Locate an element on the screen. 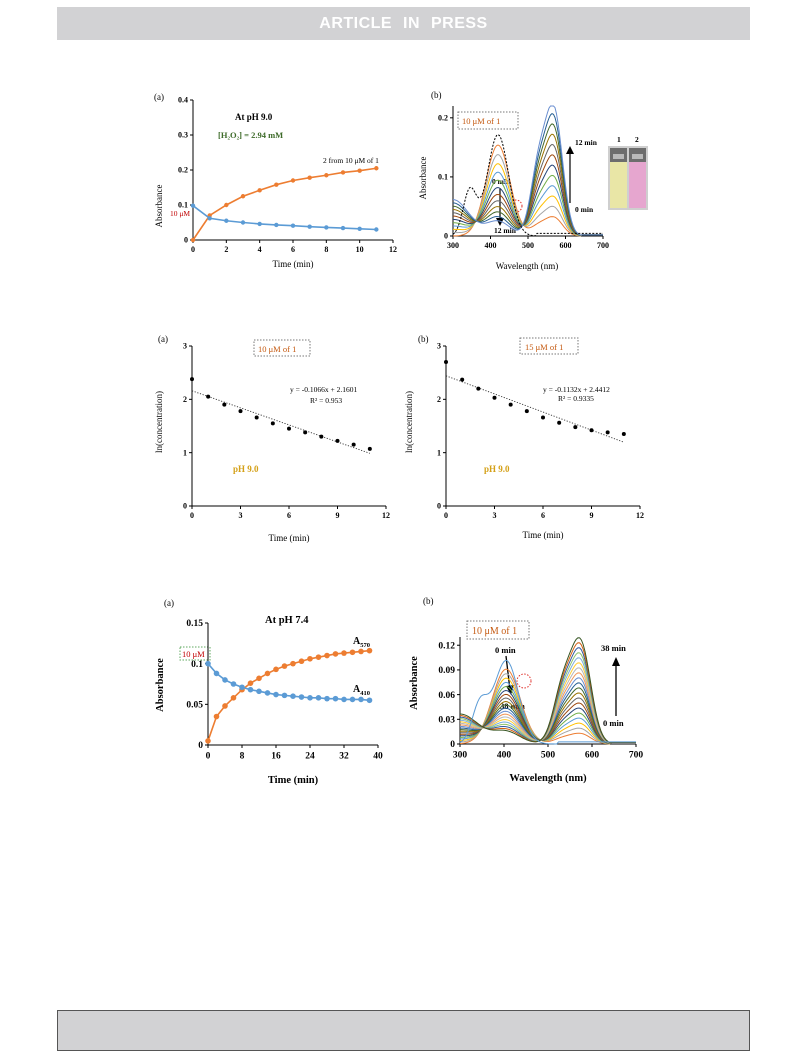  x-tick-label: 3 is located at coordinates (495, 515).